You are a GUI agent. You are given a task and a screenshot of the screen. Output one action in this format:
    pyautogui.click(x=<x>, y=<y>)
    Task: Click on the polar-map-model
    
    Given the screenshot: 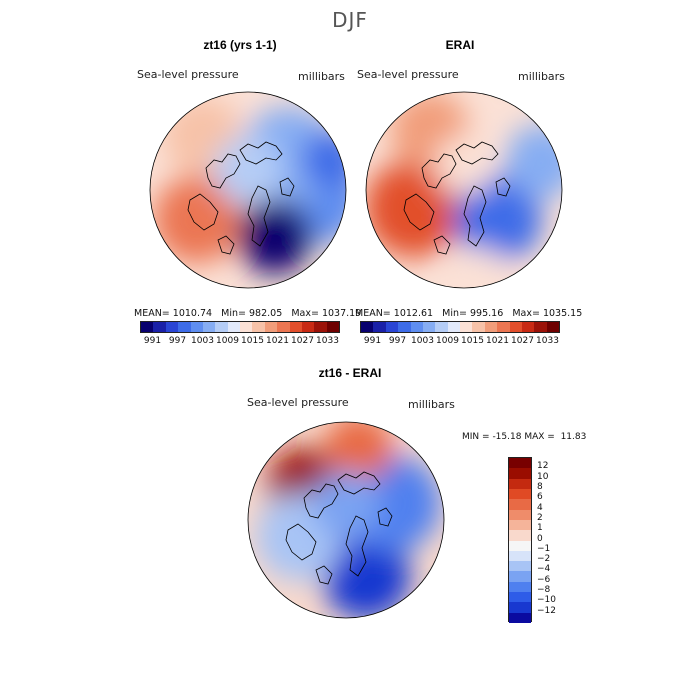 What is the action you would take?
    pyautogui.click(x=248, y=190)
    